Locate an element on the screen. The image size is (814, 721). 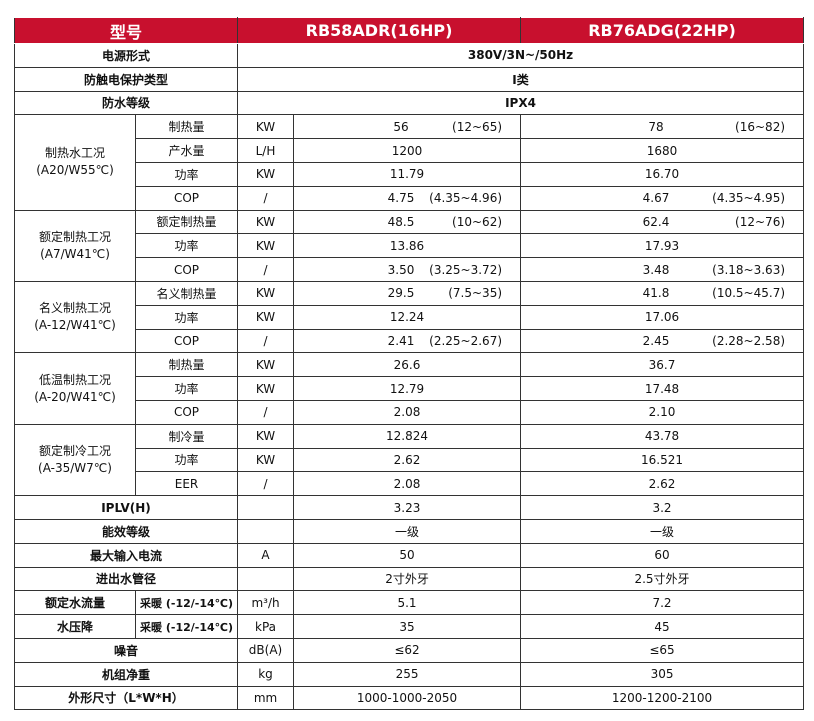
cell-text: (3.18~3.63) is located at coordinates (749, 269).